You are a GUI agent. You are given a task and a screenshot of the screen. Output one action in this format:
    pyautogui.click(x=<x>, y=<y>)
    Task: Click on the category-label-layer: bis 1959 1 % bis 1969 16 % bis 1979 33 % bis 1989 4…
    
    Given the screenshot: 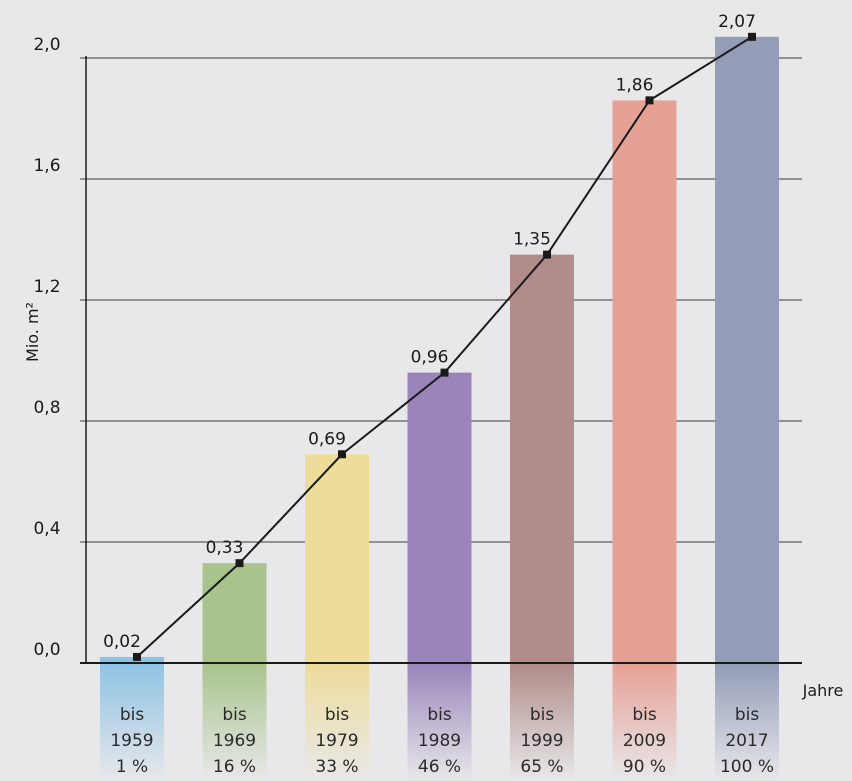 What is the action you would take?
    pyautogui.click(x=442, y=741)
    